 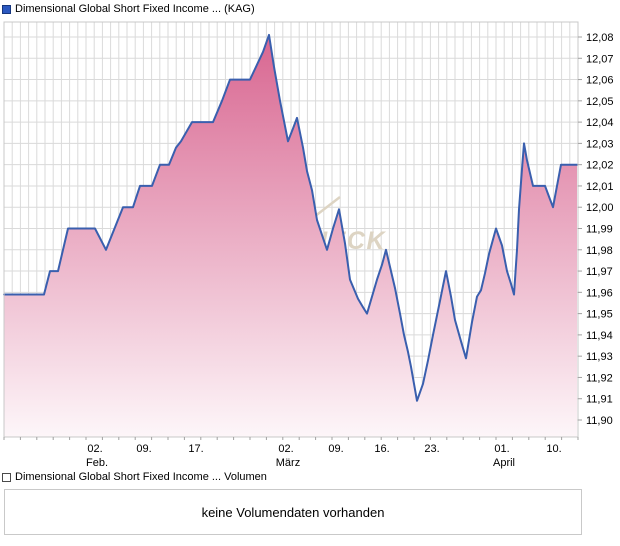 I want to click on y-axis-tick-label: 11,96, so click(x=599, y=293).